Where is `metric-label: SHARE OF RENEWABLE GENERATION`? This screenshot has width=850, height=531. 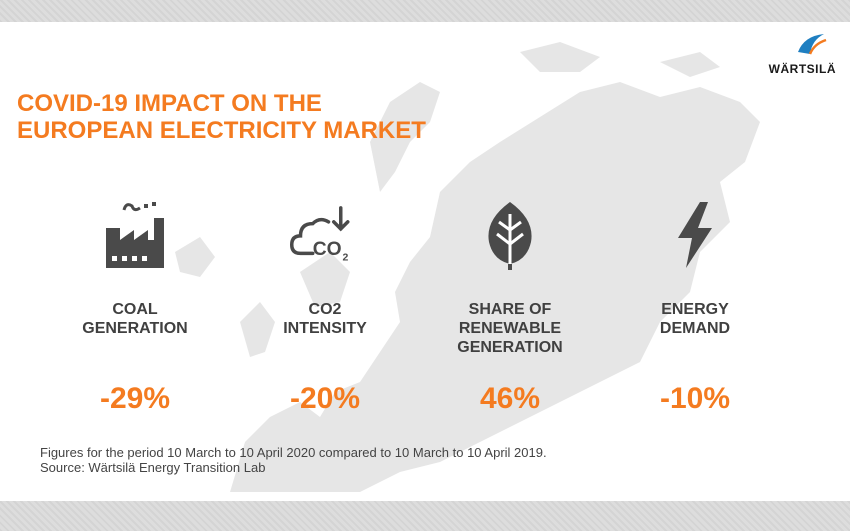 metric-label: SHARE OF RENEWABLE GENERATION is located at coordinates (510, 328).